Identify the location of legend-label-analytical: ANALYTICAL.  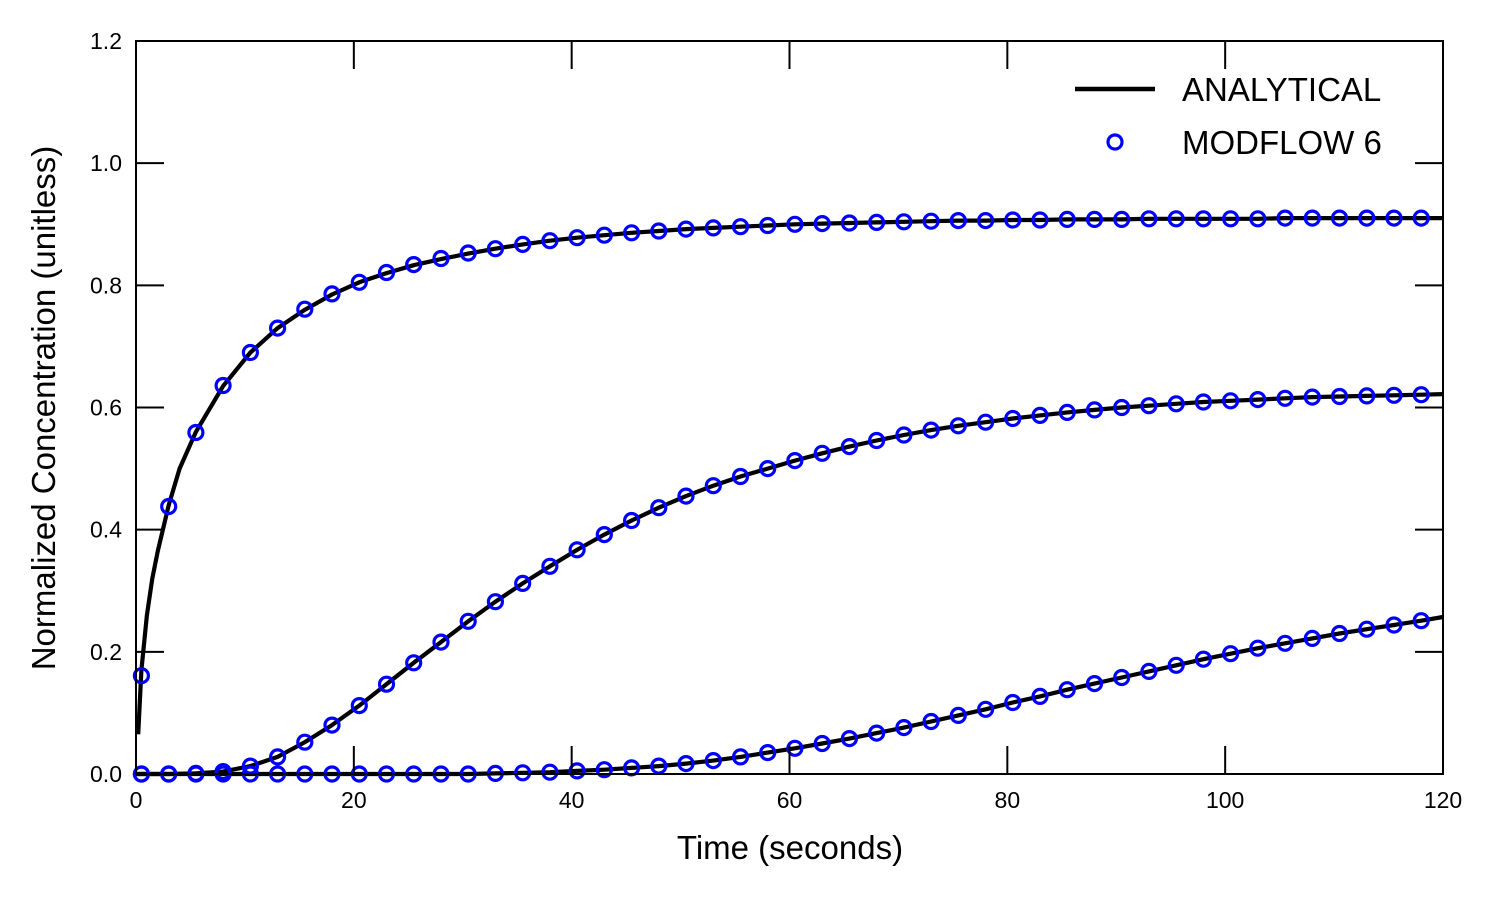
(1281, 89).